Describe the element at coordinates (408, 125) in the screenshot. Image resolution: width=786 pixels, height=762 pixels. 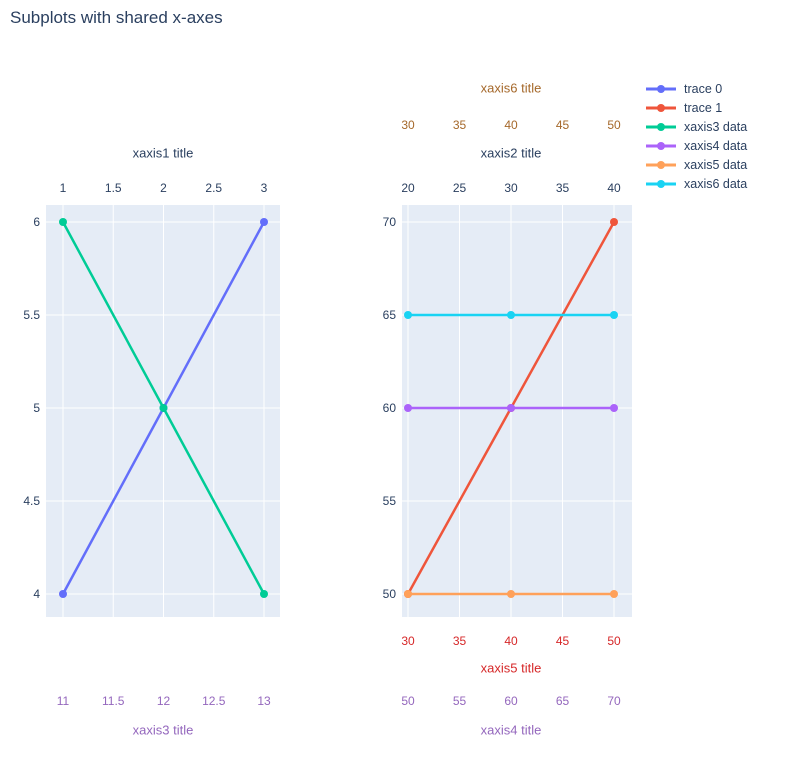
I see `tick-label-xaxis6: 30` at that location.